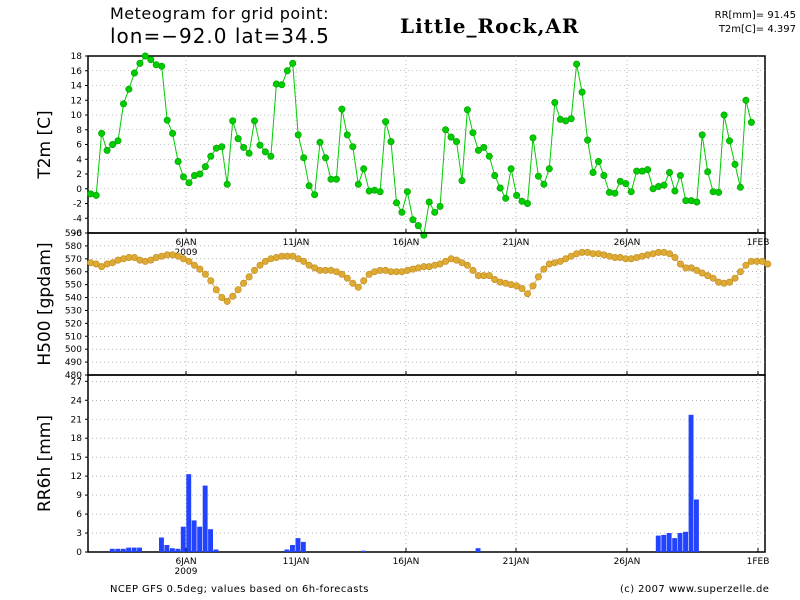 This screenshot has width=800, height=600. What do you see at coordinates (76, 458) in the screenshot?
I see `y-tick-label: 15` at bounding box center [76, 458].